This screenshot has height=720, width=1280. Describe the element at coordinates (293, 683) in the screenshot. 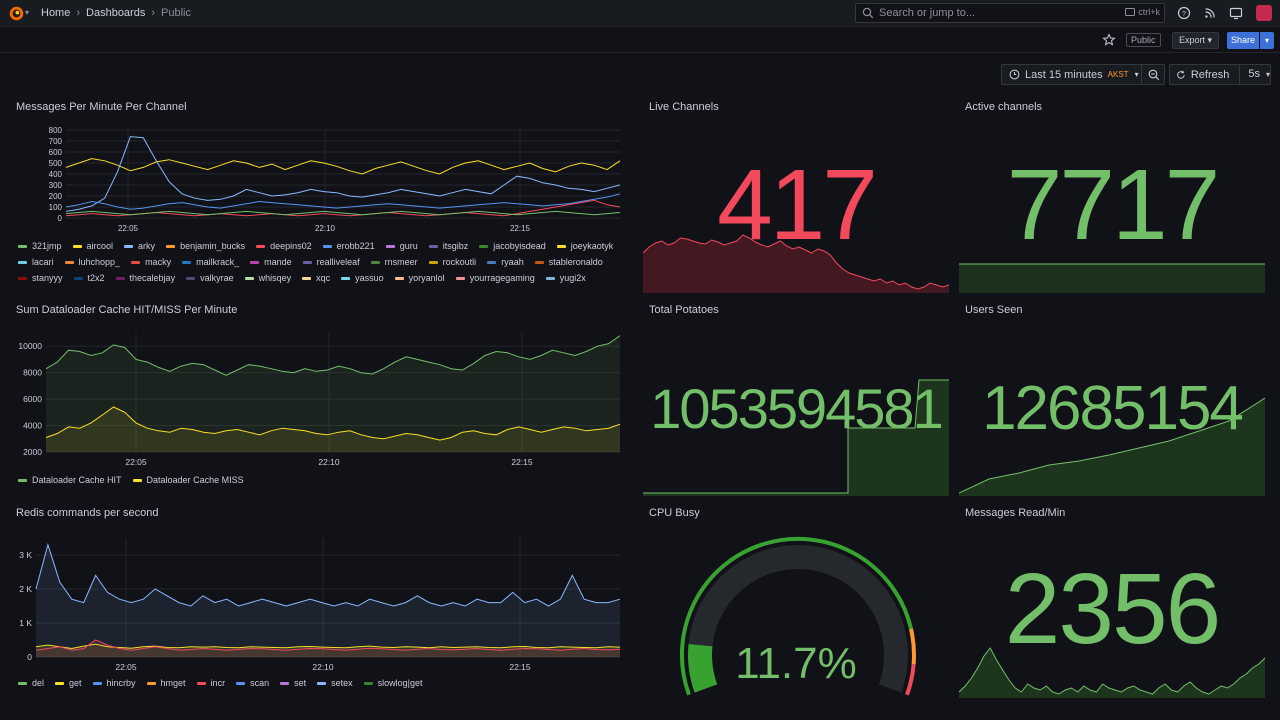

I see `legend-item: set` at that location.